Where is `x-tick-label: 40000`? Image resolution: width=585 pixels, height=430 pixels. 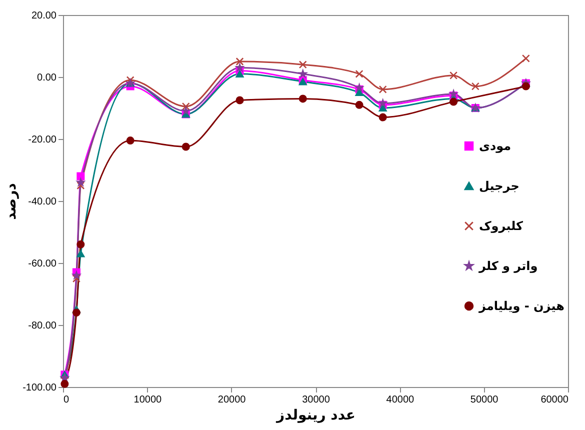 x-tick-label: 40000 is located at coordinates (400, 400).